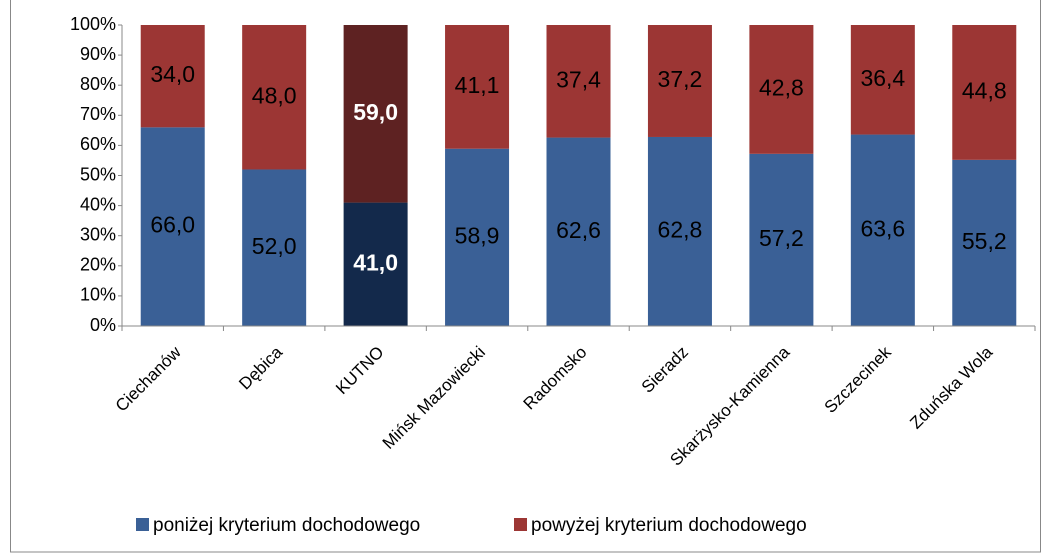  Describe the element at coordinates (98, 84) in the screenshot. I see `y-tick-label: 80%` at that location.